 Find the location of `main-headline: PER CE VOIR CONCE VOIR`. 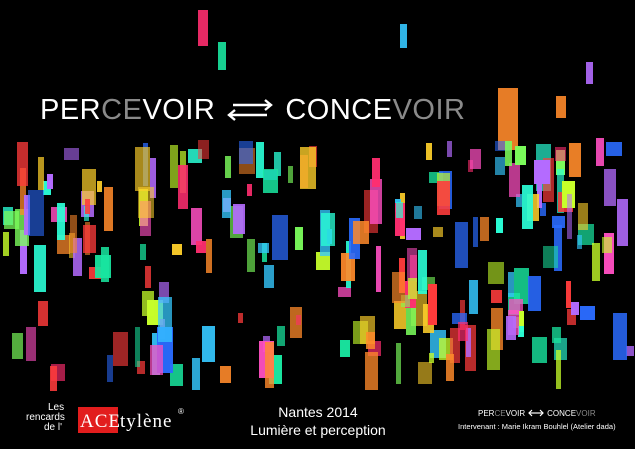

main-headline: PER CE VOIR CONCE VOIR is located at coordinates (252, 110).